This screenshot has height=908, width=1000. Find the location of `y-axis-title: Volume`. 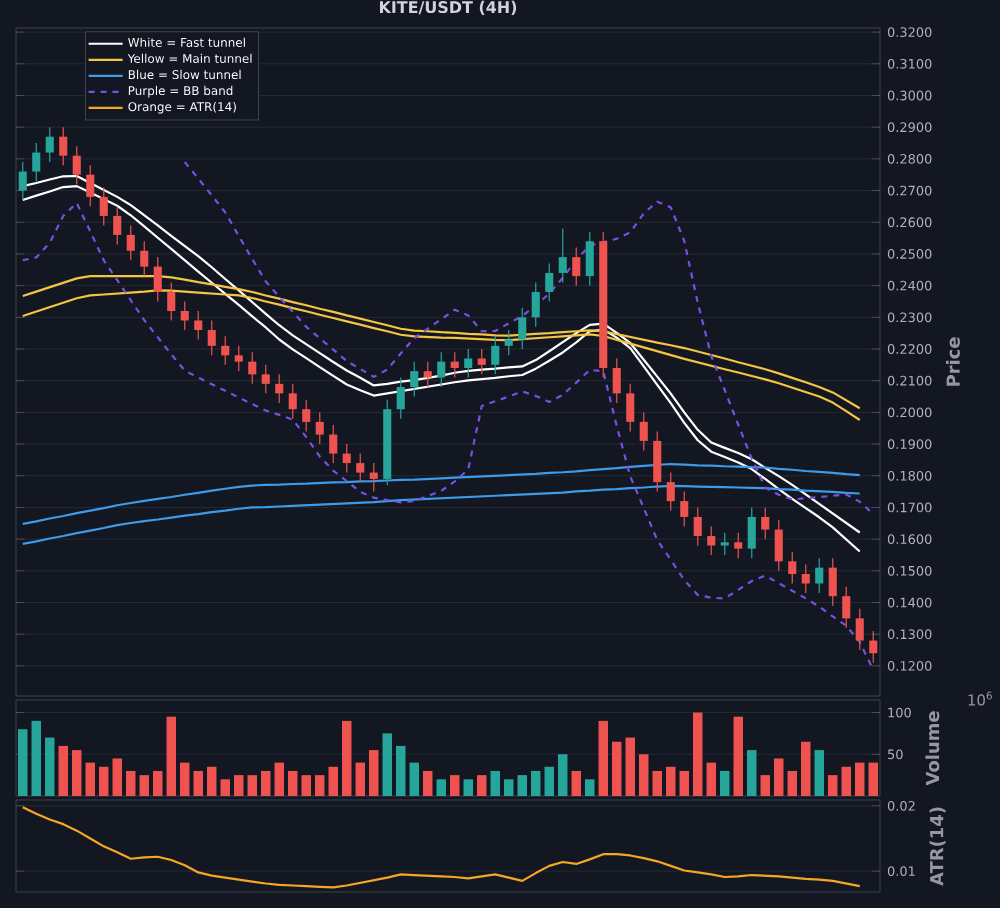

y-axis-title: Volume is located at coordinates (932, 748).